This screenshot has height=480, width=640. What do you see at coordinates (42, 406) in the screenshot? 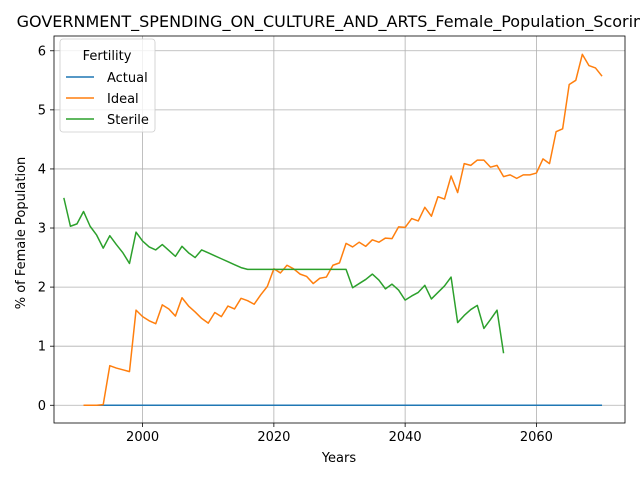
I see `y-tick-label: 0` at bounding box center [42, 406].